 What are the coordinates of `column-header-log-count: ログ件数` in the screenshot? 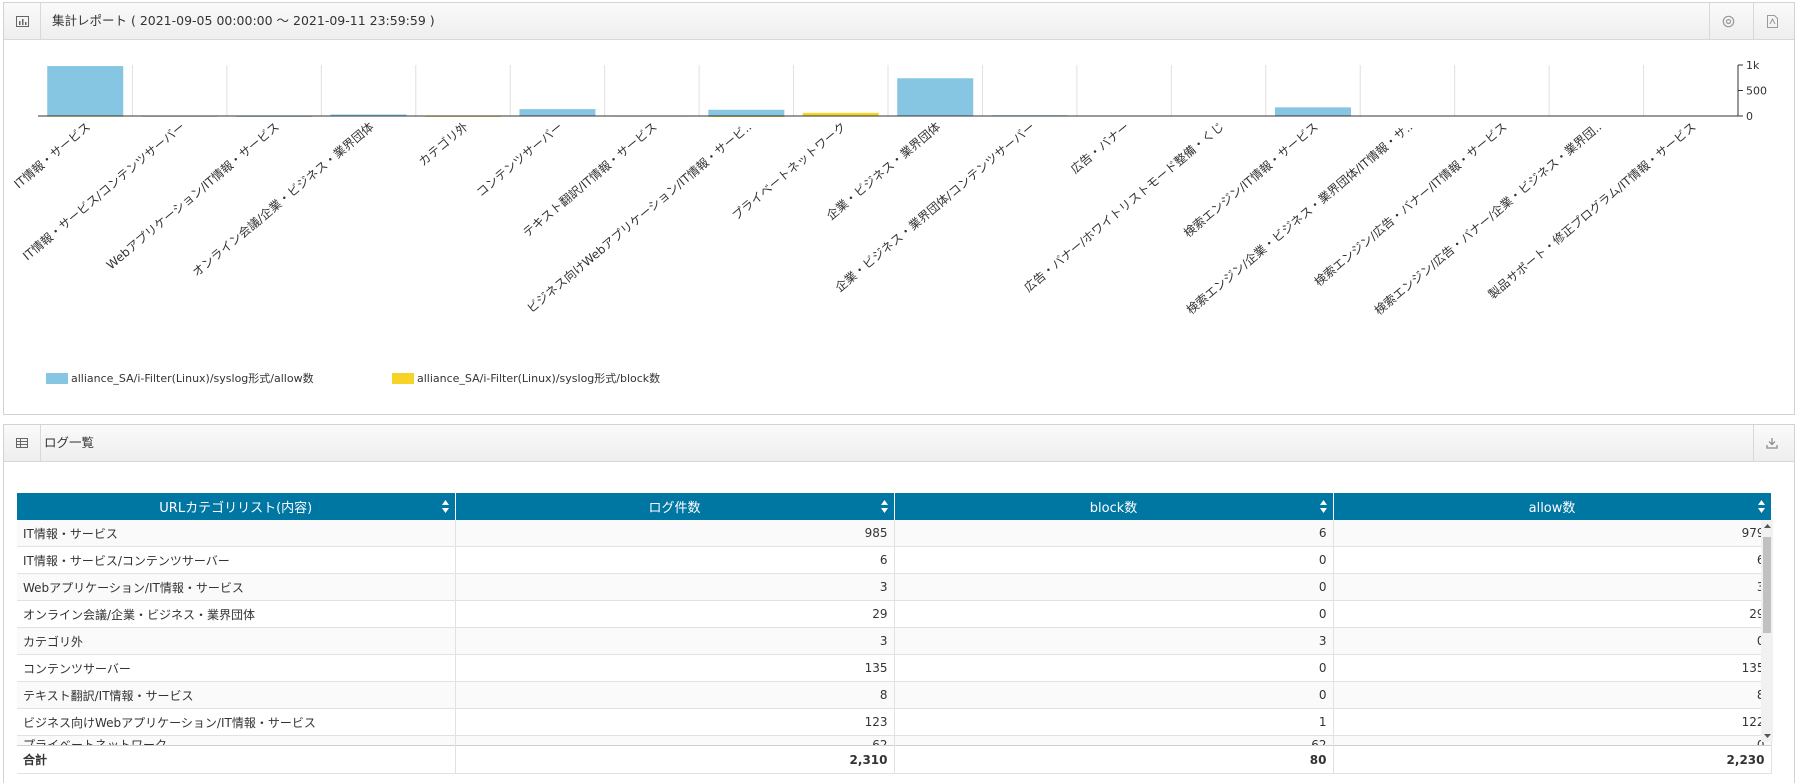 It's located at (675, 506).